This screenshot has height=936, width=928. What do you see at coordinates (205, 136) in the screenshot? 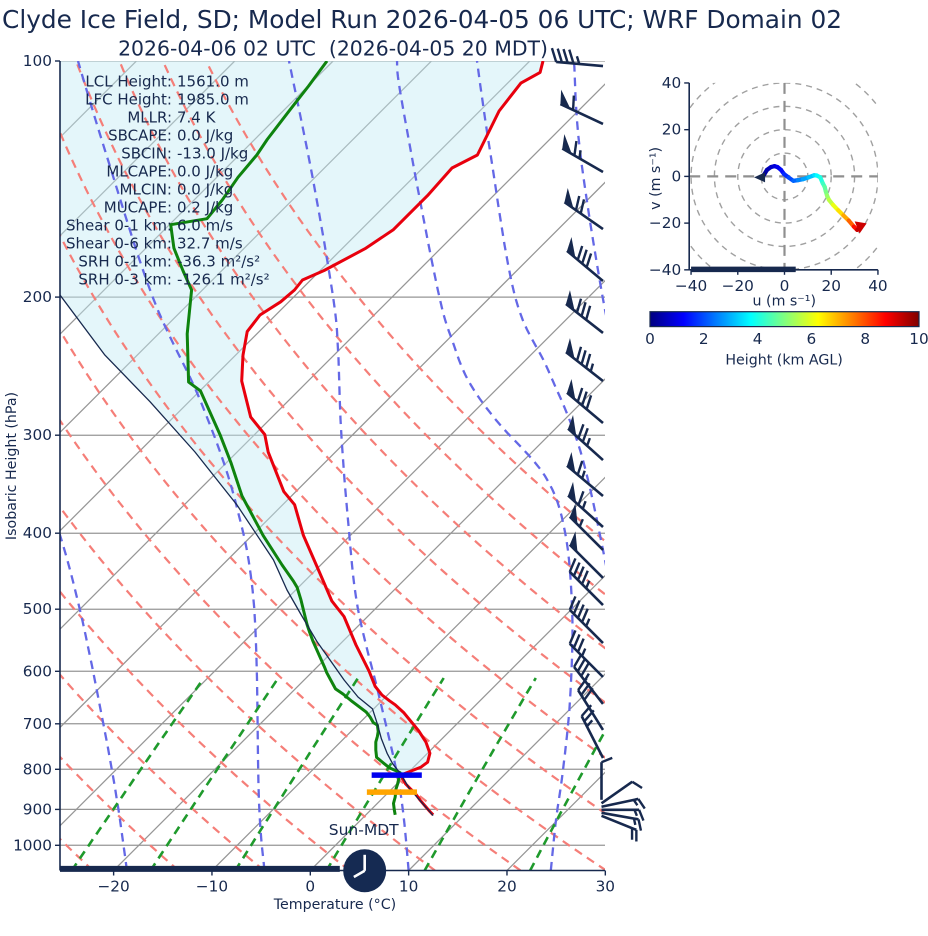
I see `parameter-value: 0.0 J/kg` at bounding box center [205, 136].